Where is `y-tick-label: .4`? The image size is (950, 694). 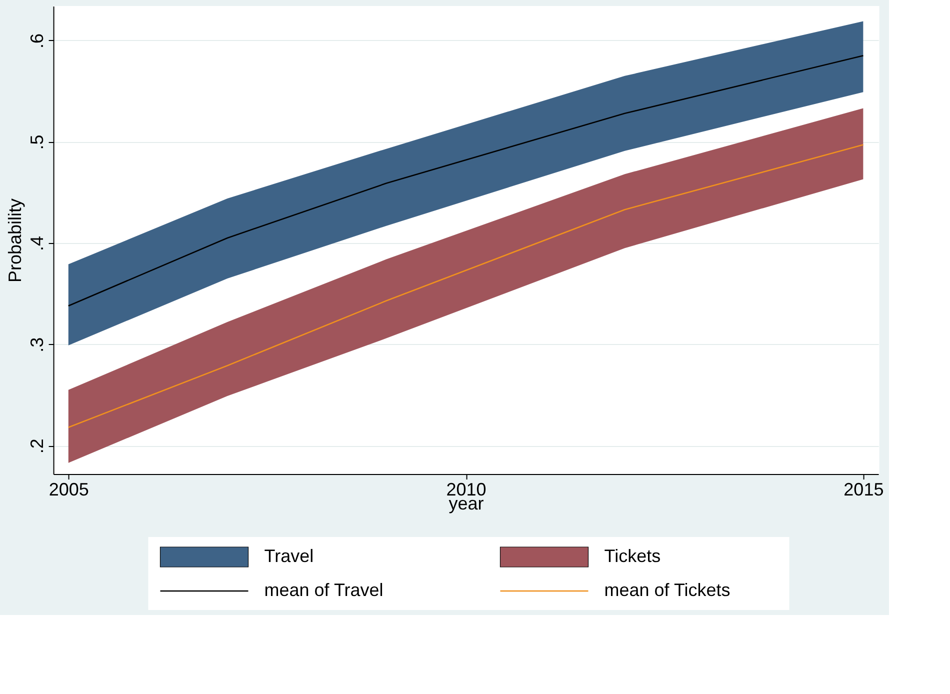
y-tick-label: .4 is located at coordinates (36, 244).